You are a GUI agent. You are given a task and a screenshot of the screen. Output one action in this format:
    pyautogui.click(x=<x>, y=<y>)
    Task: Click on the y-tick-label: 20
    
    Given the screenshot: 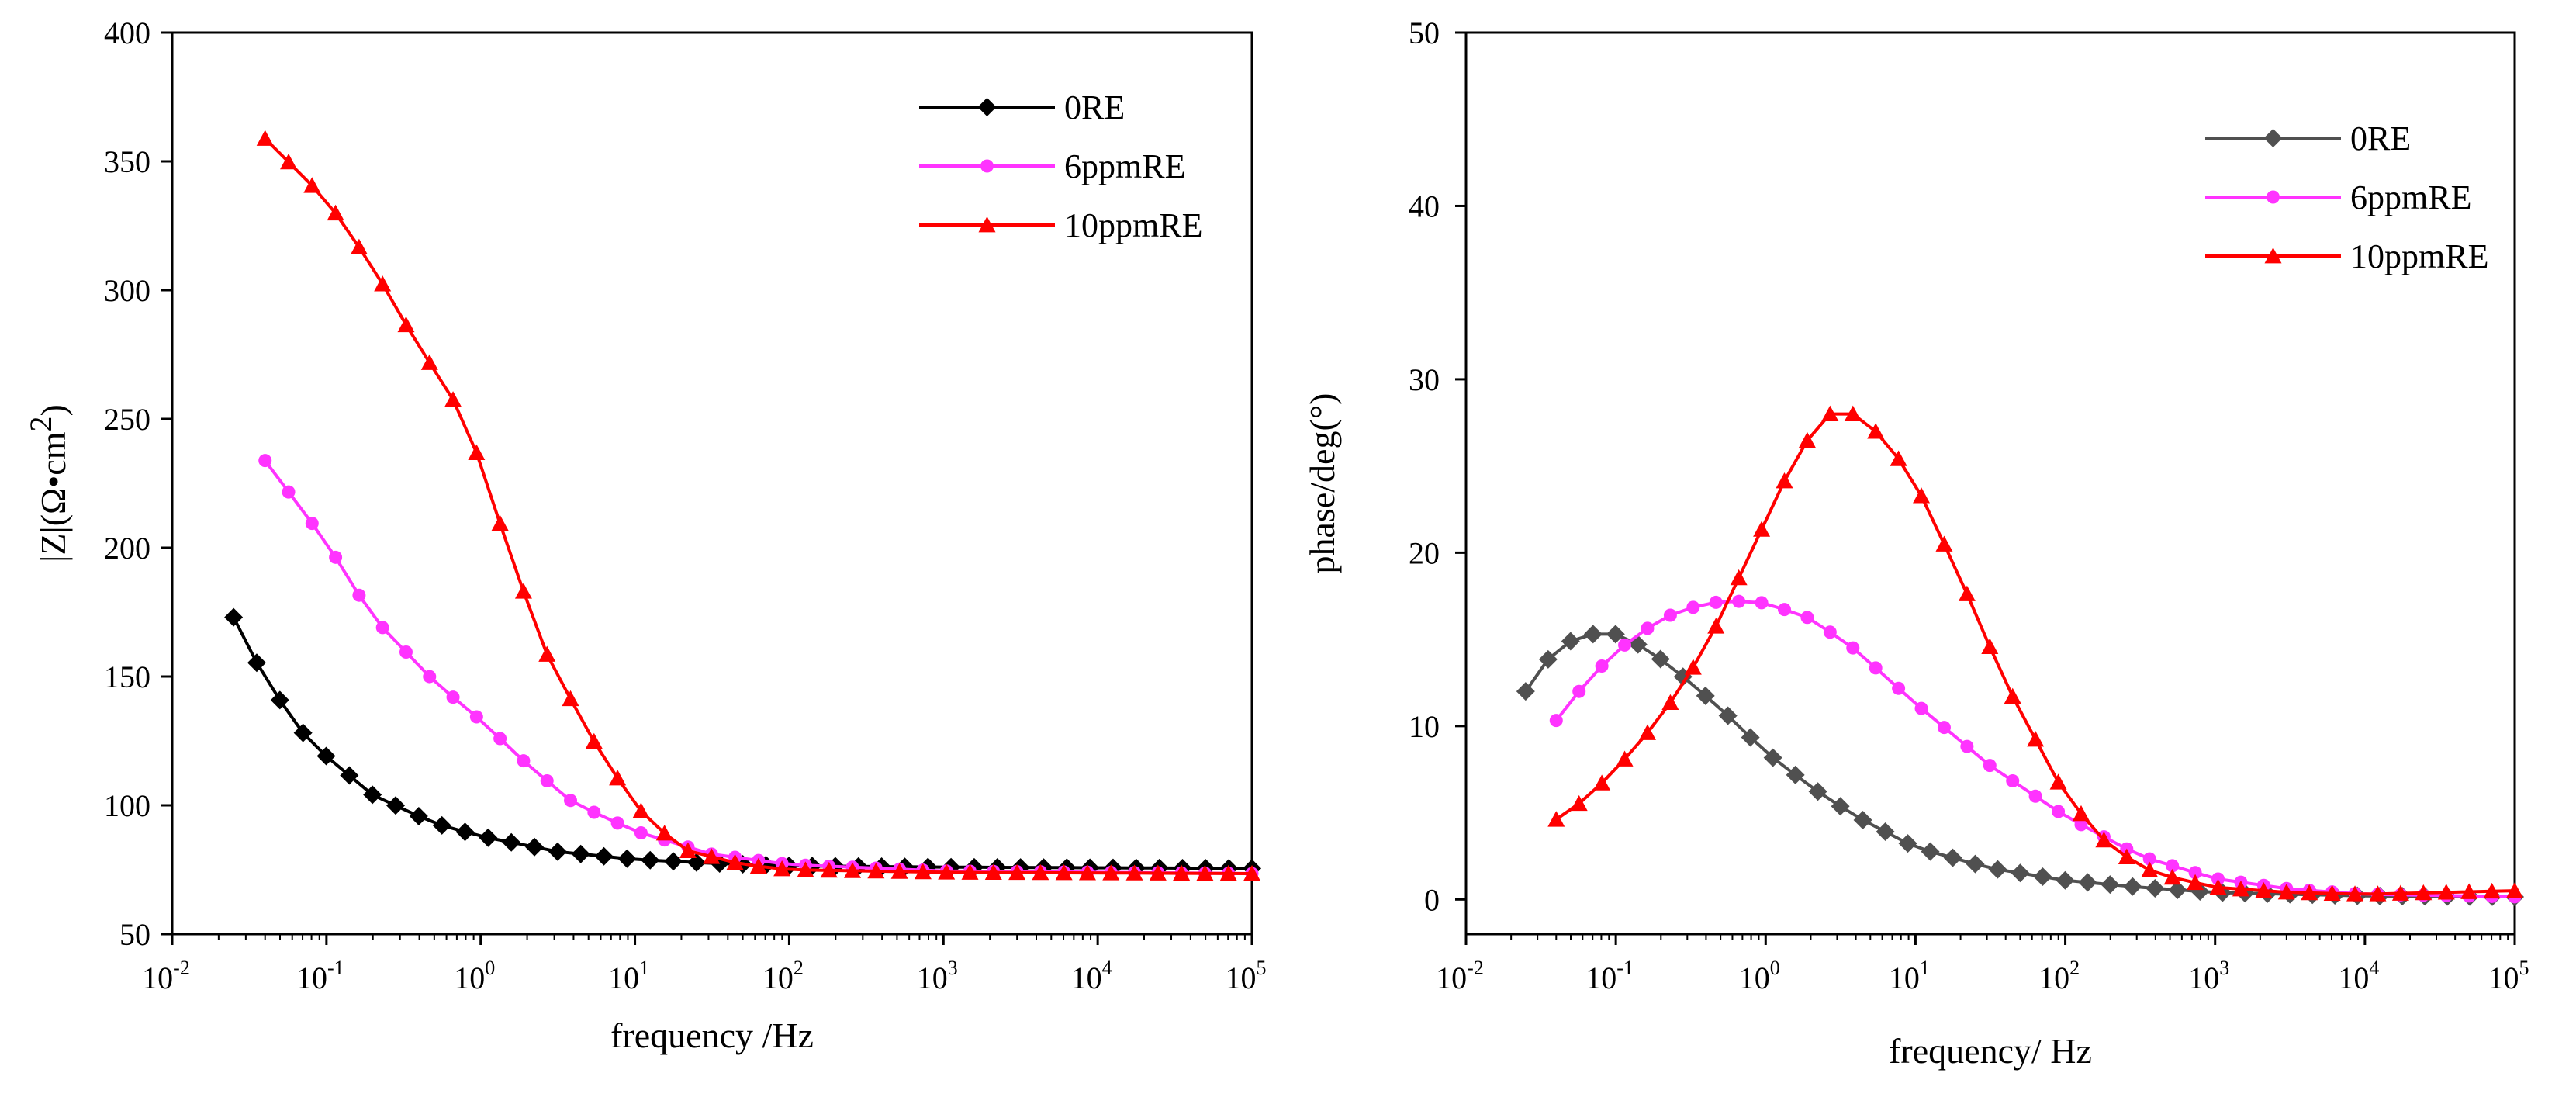 What is the action you would take?
    pyautogui.click(x=1424, y=552)
    